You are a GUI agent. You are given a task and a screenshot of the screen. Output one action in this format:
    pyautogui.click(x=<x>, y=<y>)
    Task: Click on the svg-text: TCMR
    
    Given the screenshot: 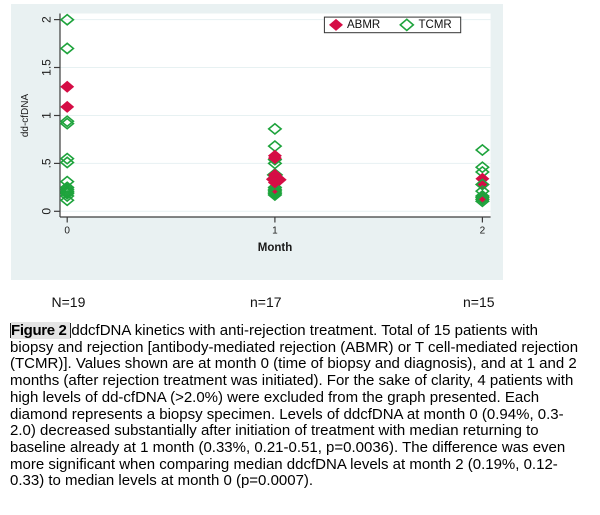 What is the action you would take?
    pyautogui.click(x=435, y=25)
    